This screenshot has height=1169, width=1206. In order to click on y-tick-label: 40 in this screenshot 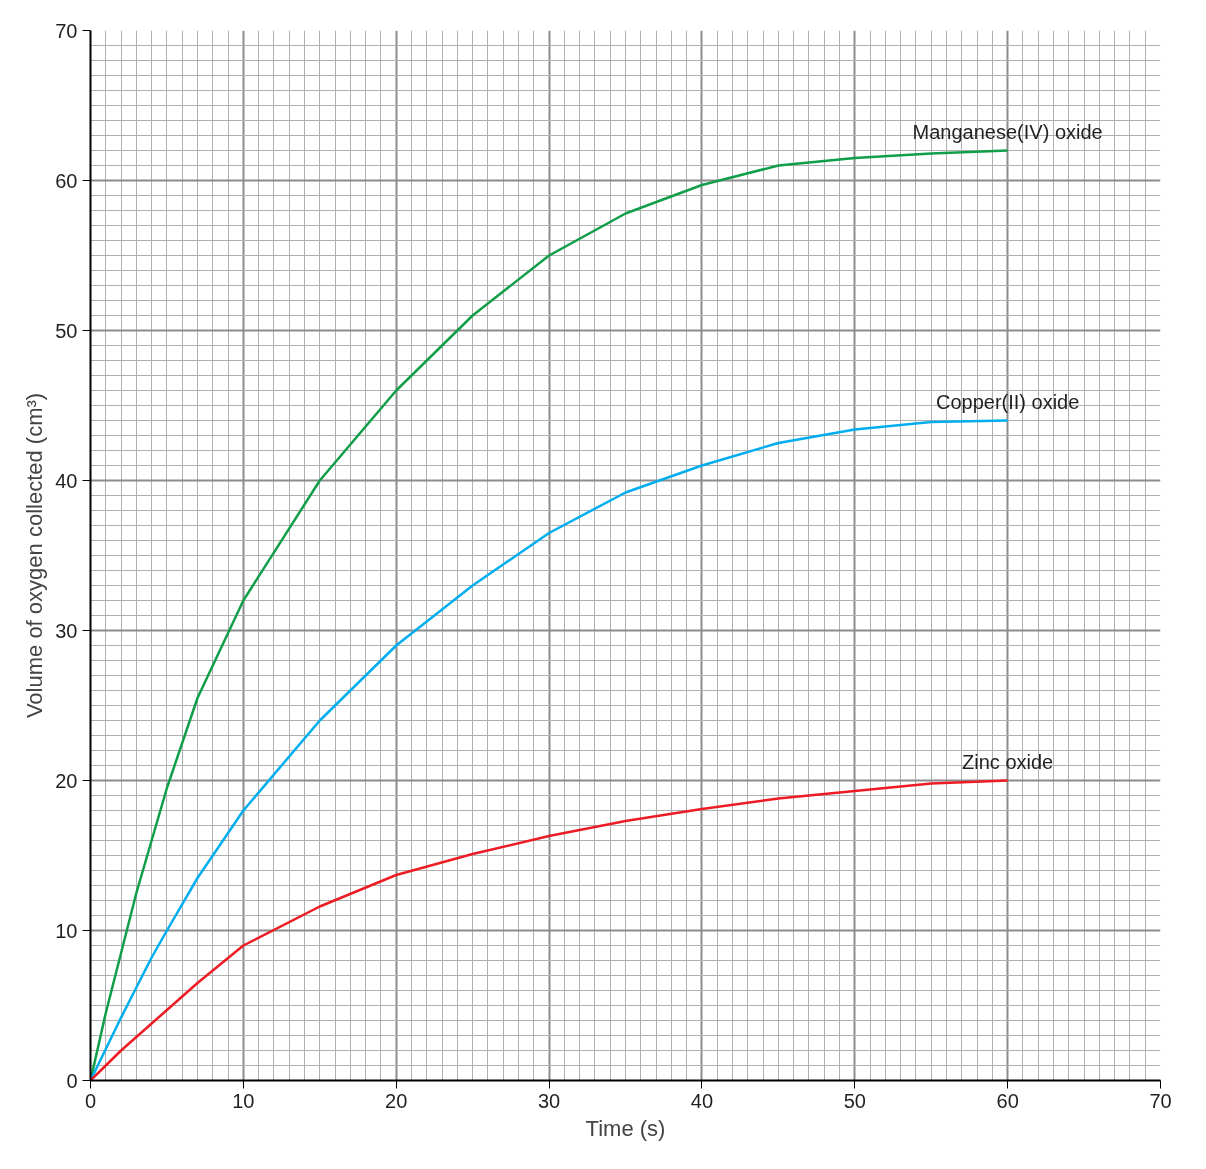, I will do `click(66, 480)`.